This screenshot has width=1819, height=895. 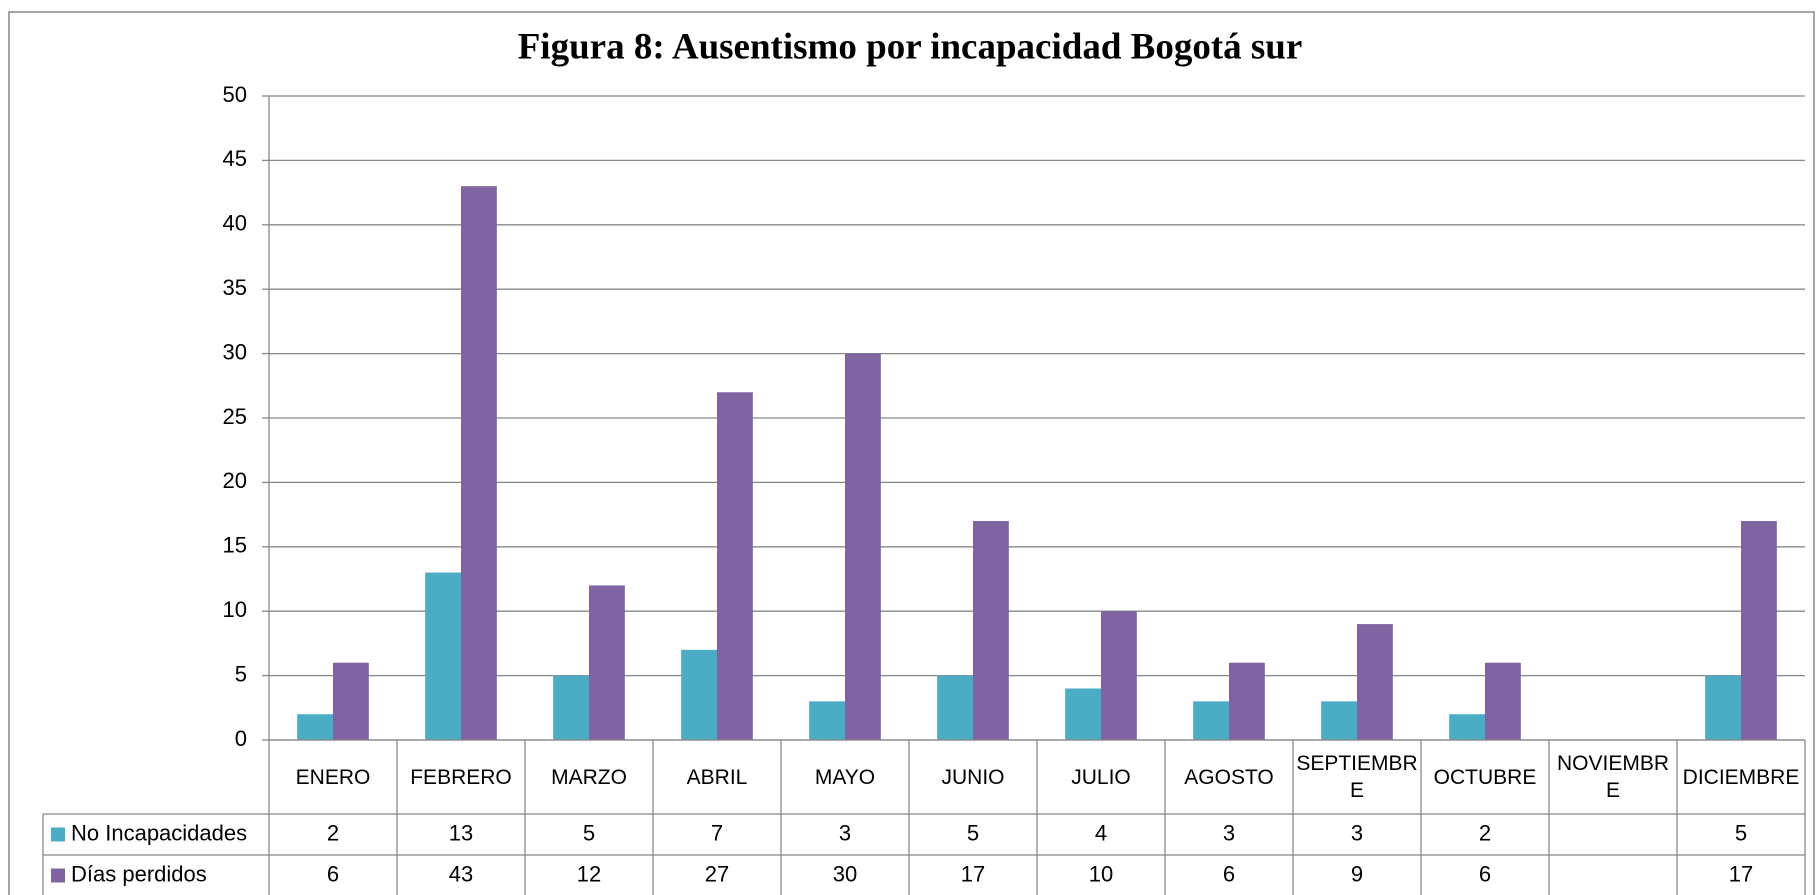 What do you see at coordinates (159, 832) in the screenshot?
I see `legend-label: No Incapacidades` at bounding box center [159, 832].